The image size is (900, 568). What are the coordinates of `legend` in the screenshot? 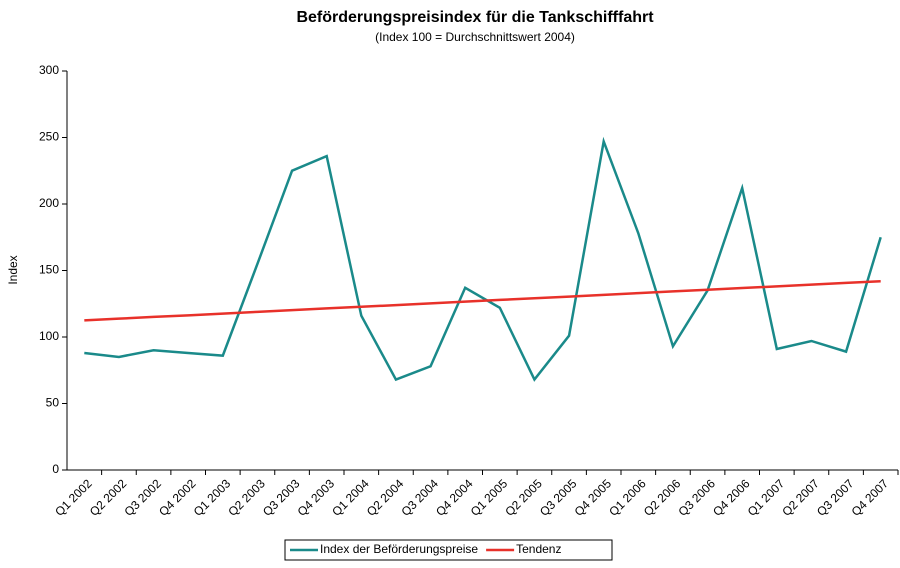 It's located at (448, 550).